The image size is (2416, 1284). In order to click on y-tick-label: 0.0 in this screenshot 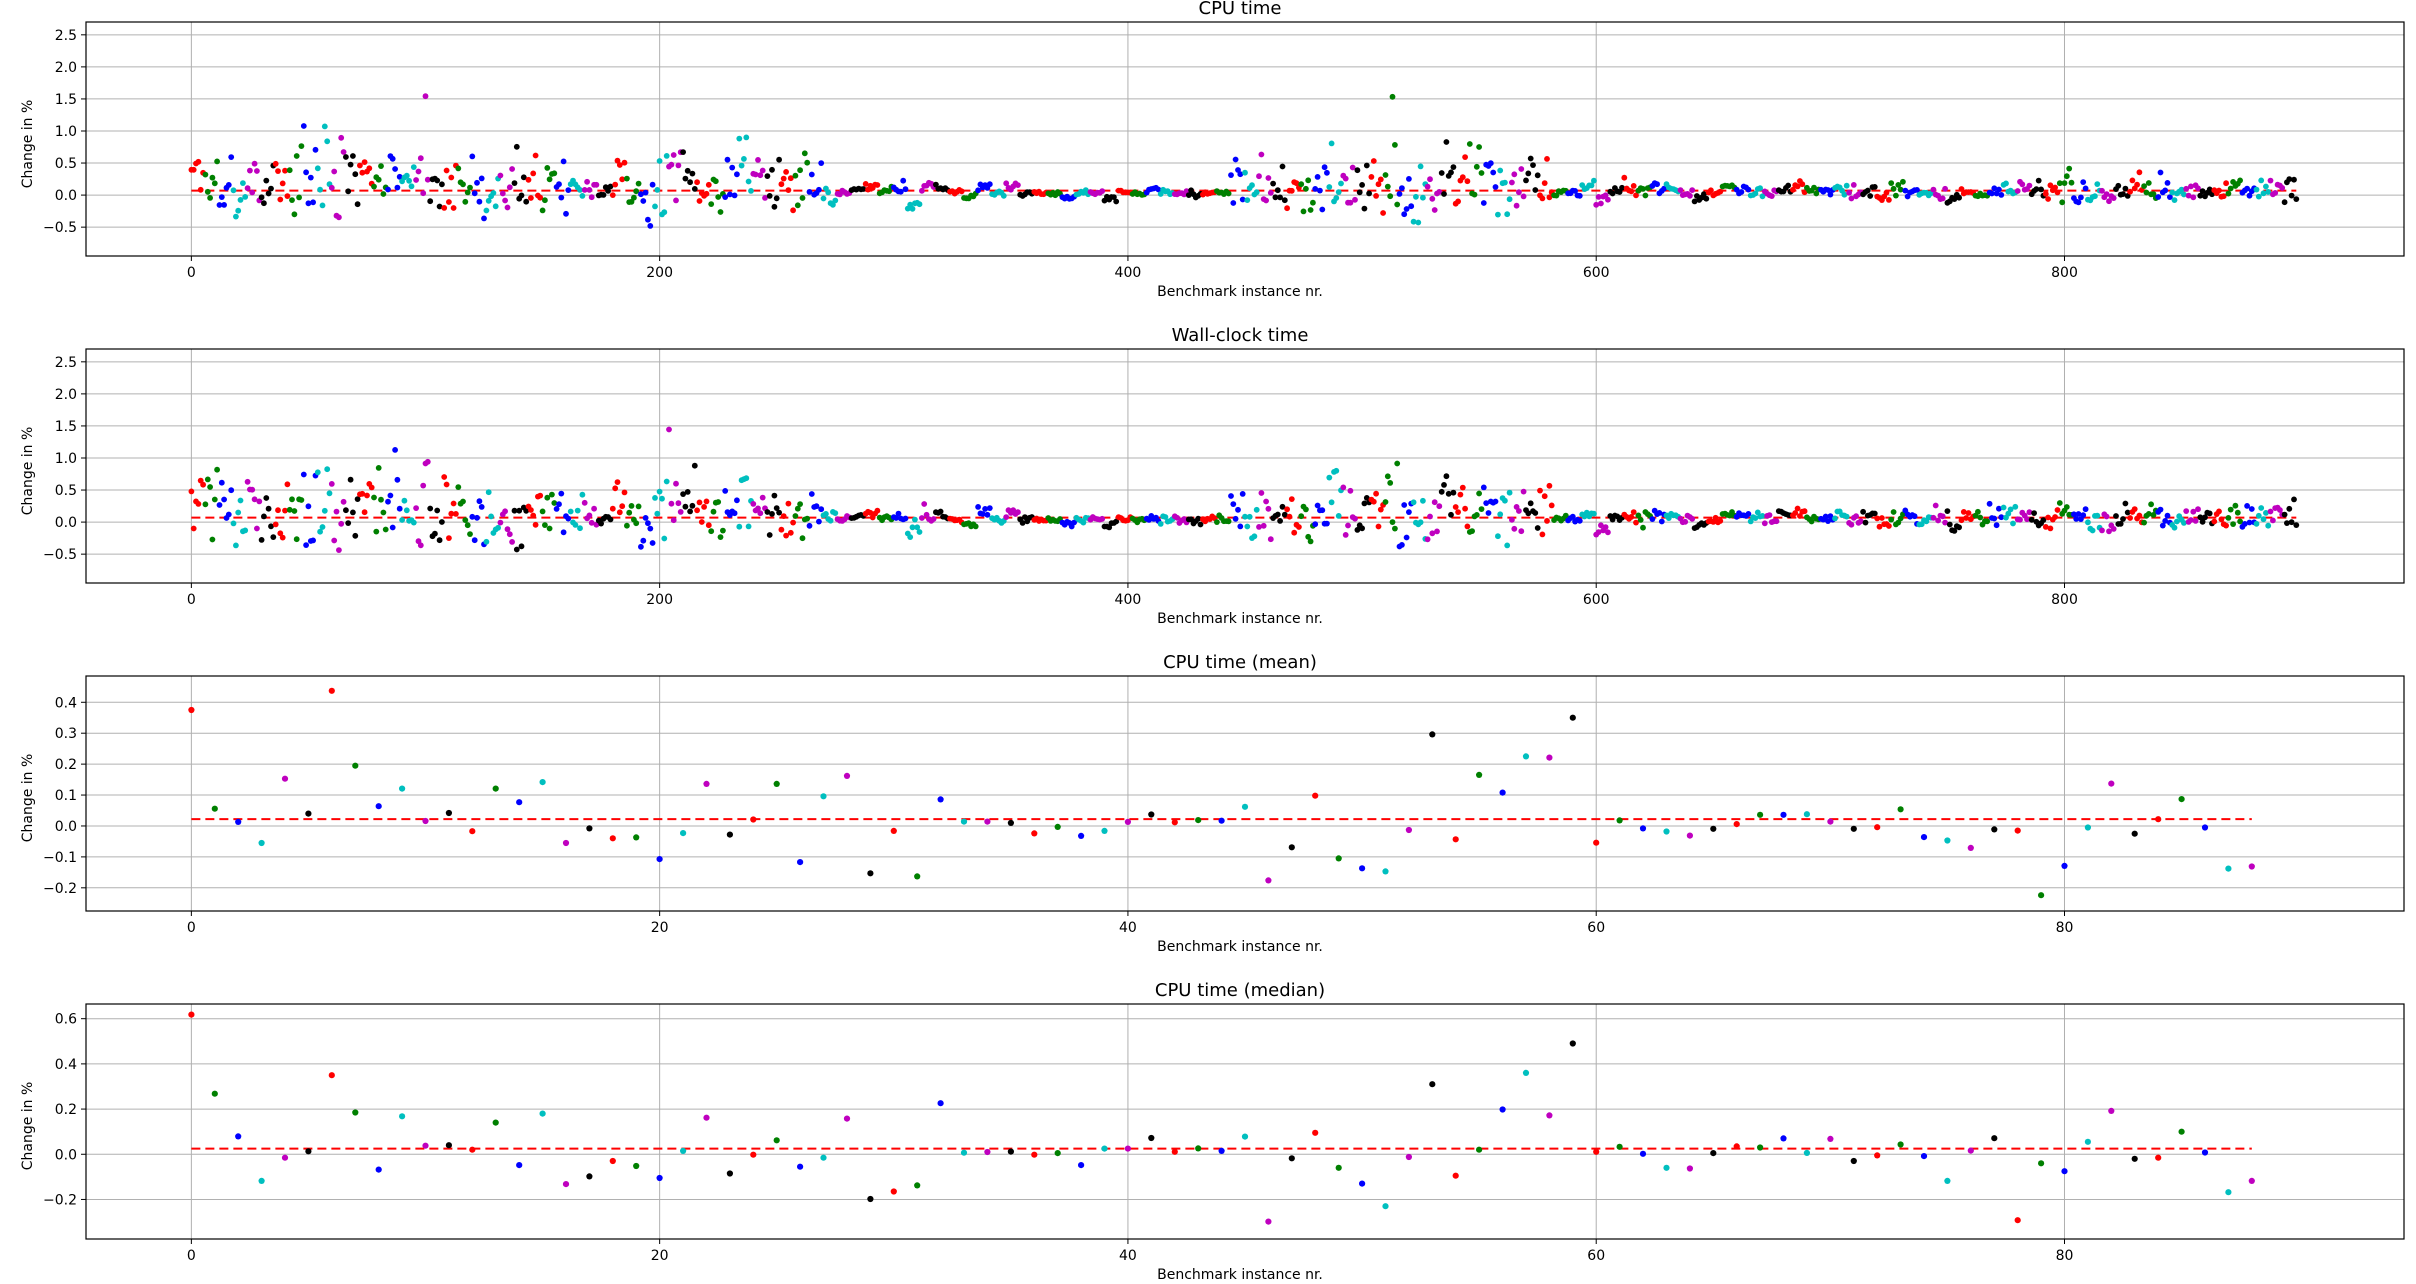, I will do `click(66, 196)`.